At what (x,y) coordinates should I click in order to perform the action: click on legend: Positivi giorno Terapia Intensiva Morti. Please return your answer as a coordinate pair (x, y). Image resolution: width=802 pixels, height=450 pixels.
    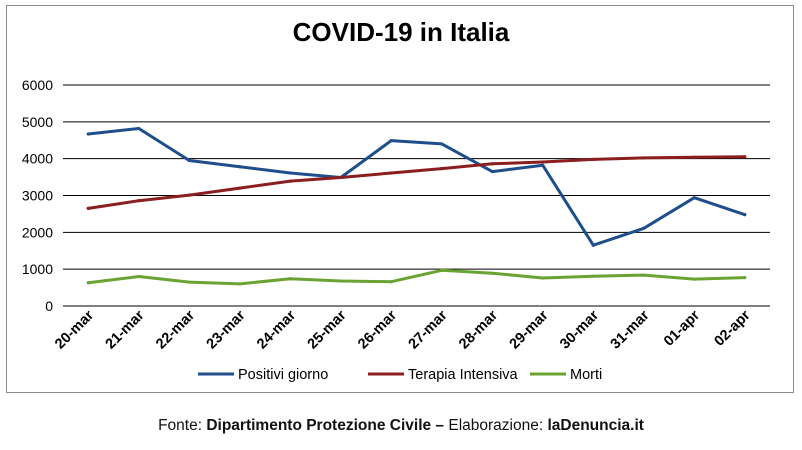
    Looking at the image, I should click on (400, 375).